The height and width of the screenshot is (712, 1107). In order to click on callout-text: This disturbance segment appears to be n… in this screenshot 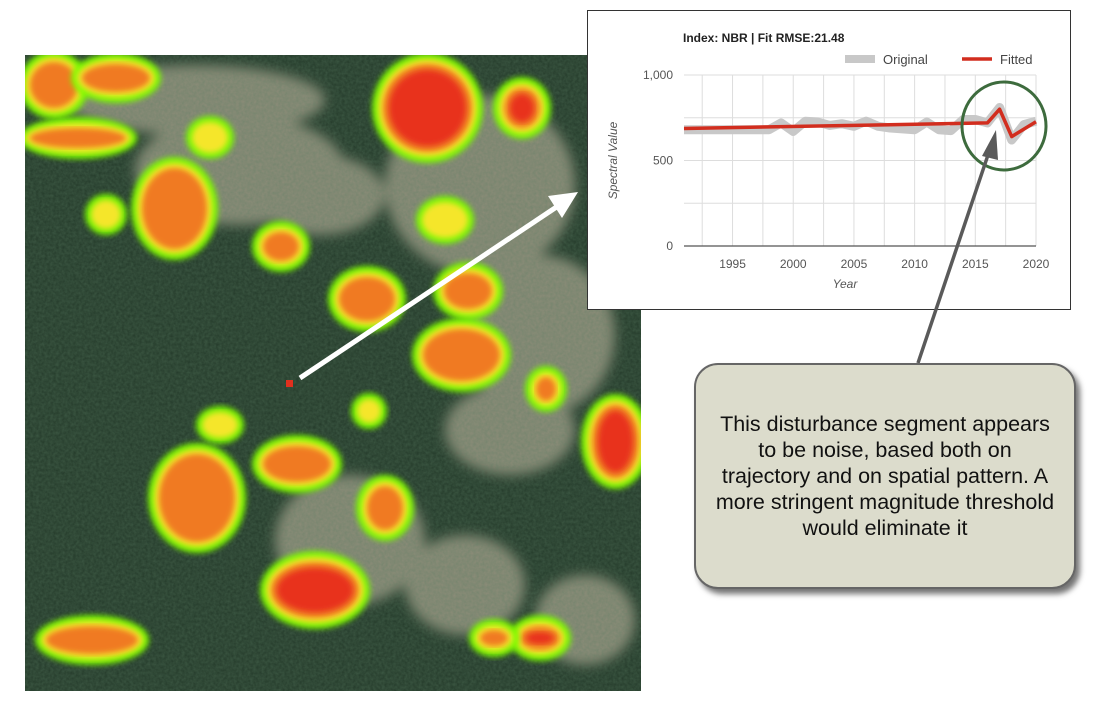, I will do `click(885, 476)`.